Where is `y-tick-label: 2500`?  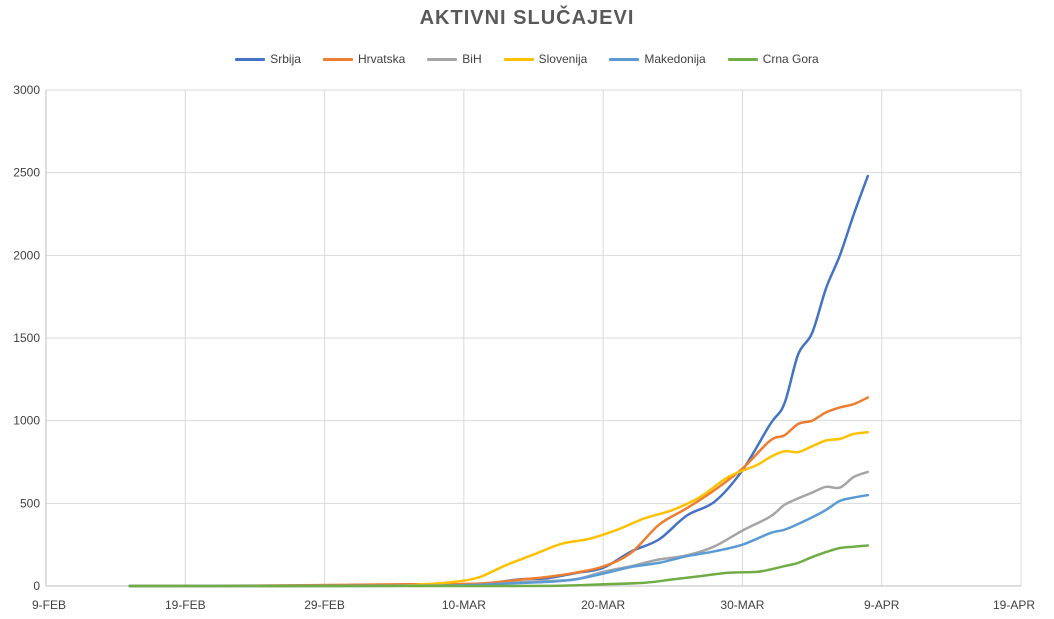 y-tick-label: 2500 is located at coordinates (26, 173).